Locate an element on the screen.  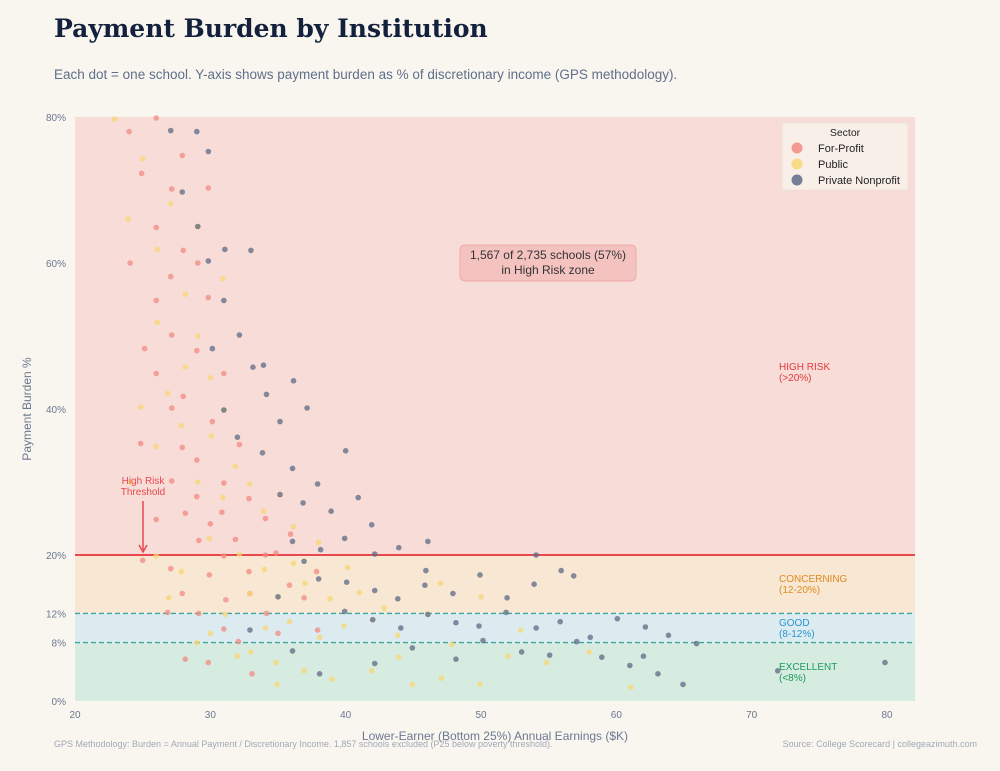
zone-range-label: (8-12%) is located at coordinates (797, 634).